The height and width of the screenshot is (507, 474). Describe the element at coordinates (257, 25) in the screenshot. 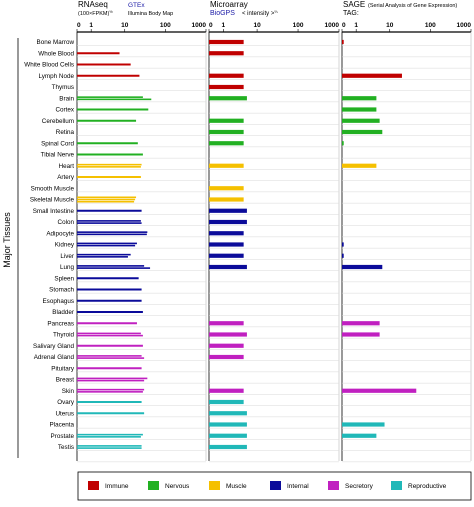

I see `axis-tick-label: 10` at that location.